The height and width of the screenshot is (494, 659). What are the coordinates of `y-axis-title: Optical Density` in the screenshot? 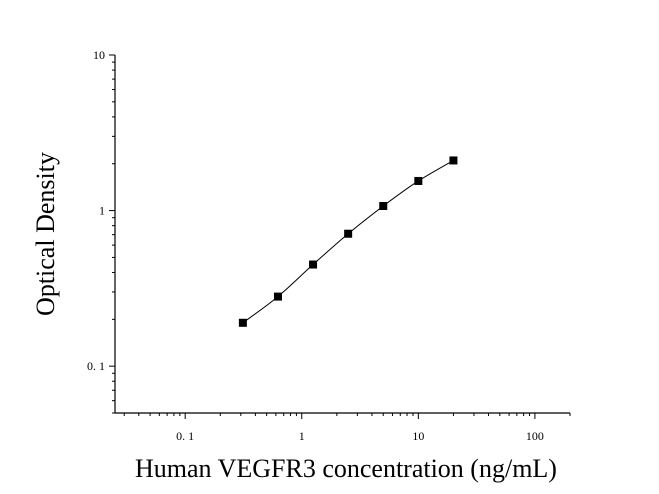 It's located at (45, 234).